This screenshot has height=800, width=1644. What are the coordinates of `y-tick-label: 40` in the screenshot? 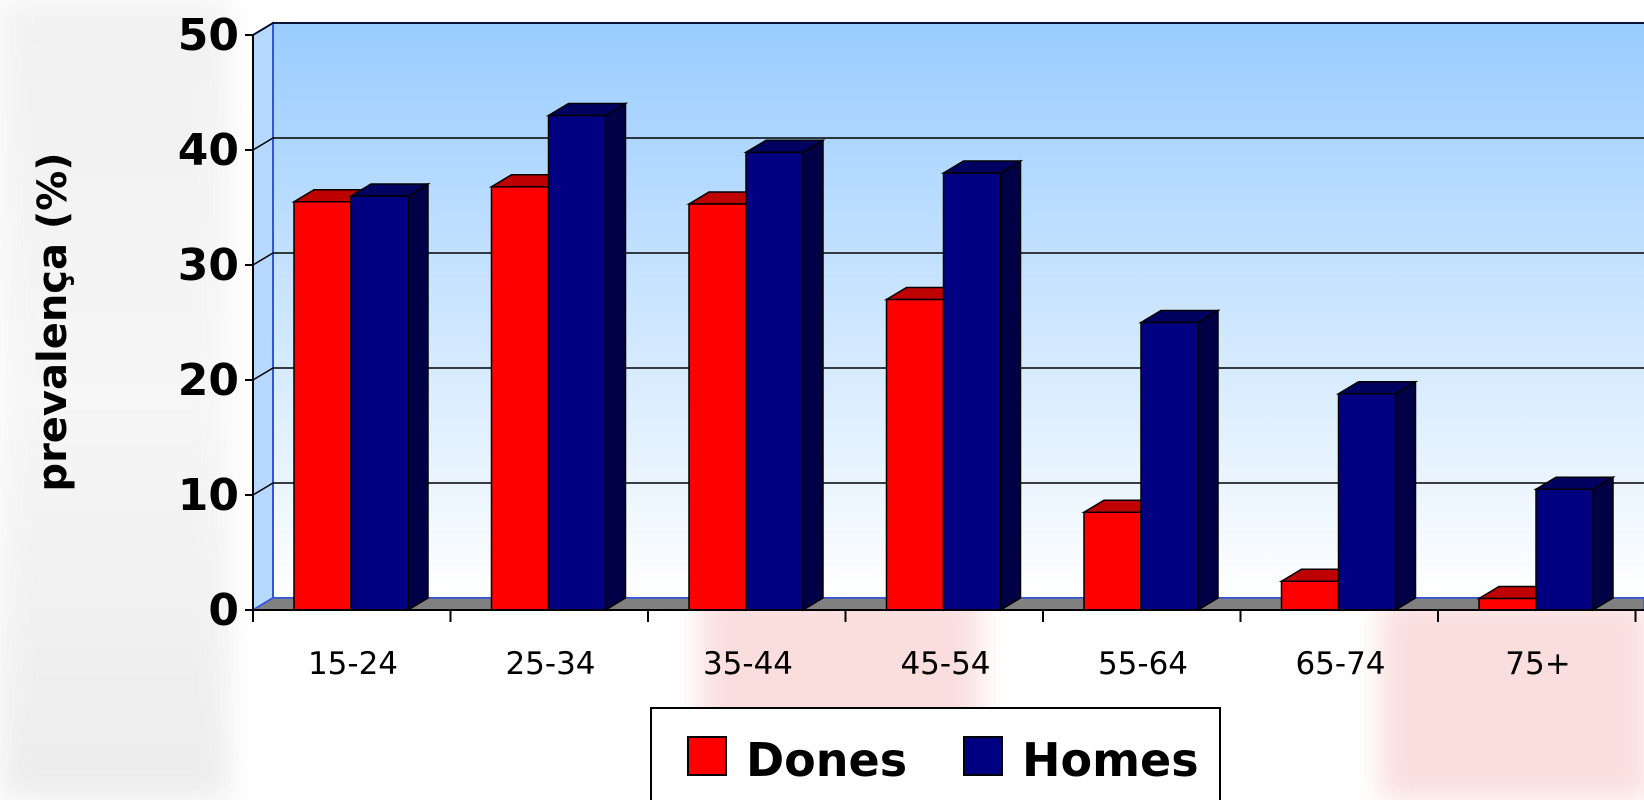 It's located at (208, 150).